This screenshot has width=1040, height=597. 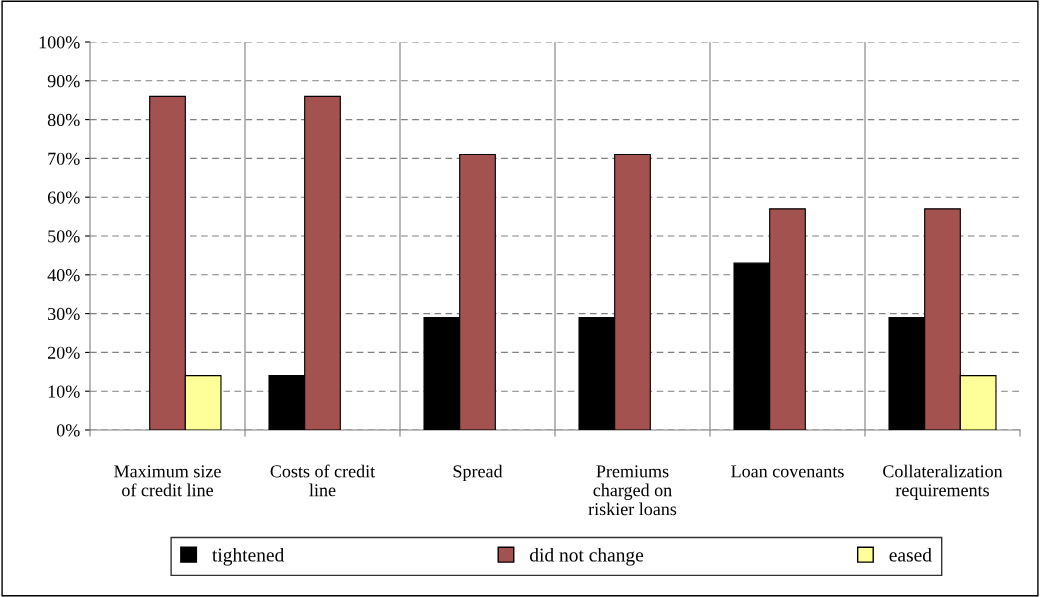 What do you see at coordinates (587, 556) in the screenshot?
I see `legend-label: did not change` at bounding box center [587, 556].